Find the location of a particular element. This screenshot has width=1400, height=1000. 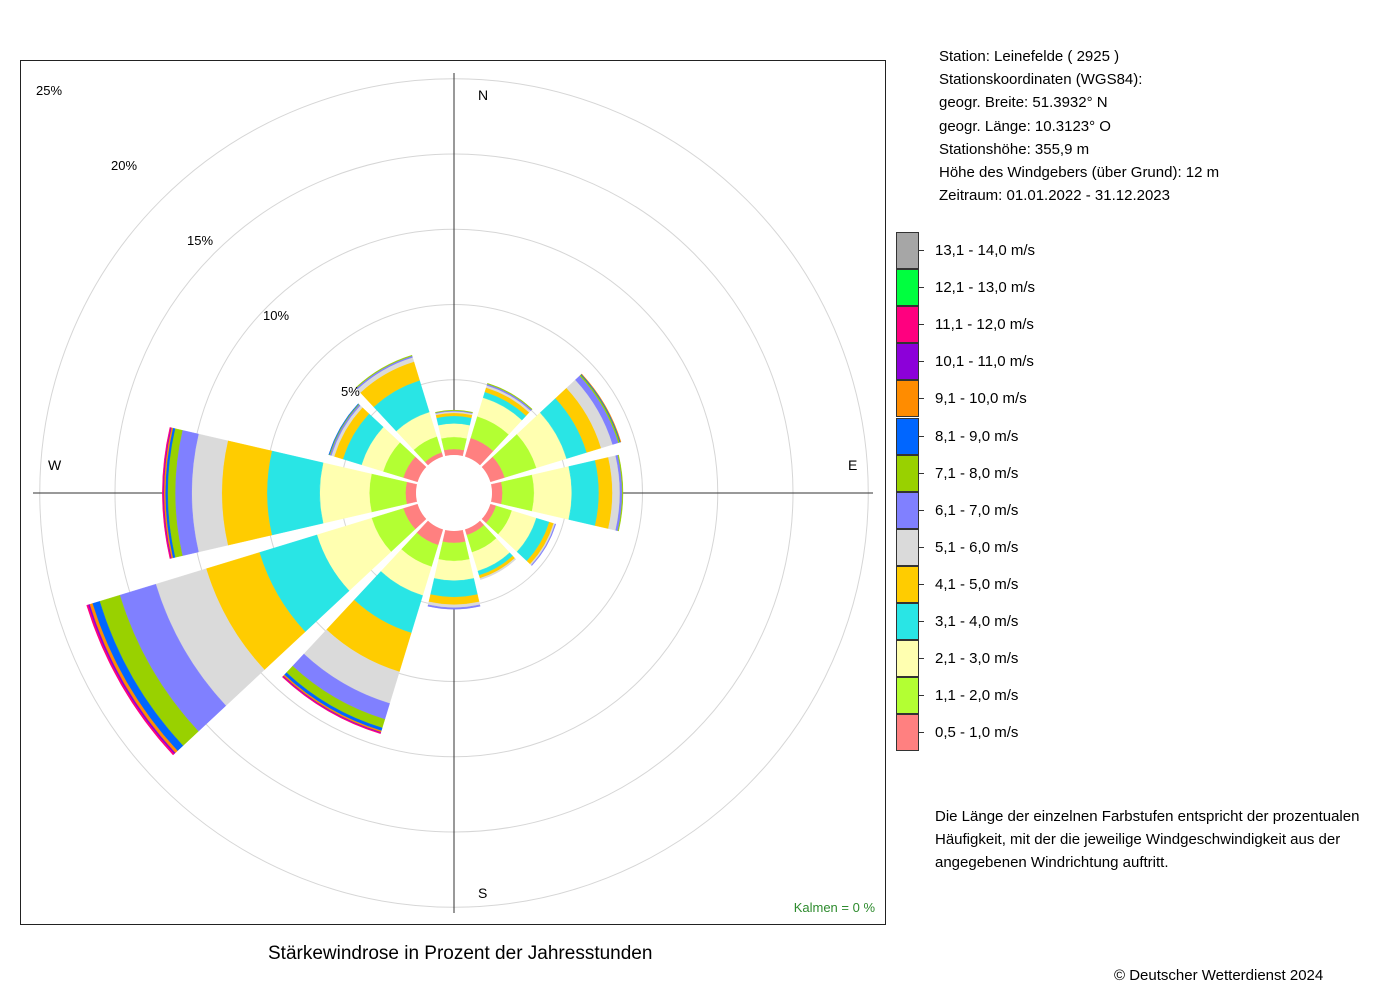

copyright-notice: © Deutscher Wetterdienst 2024 is located at coordinates (1219, 975).